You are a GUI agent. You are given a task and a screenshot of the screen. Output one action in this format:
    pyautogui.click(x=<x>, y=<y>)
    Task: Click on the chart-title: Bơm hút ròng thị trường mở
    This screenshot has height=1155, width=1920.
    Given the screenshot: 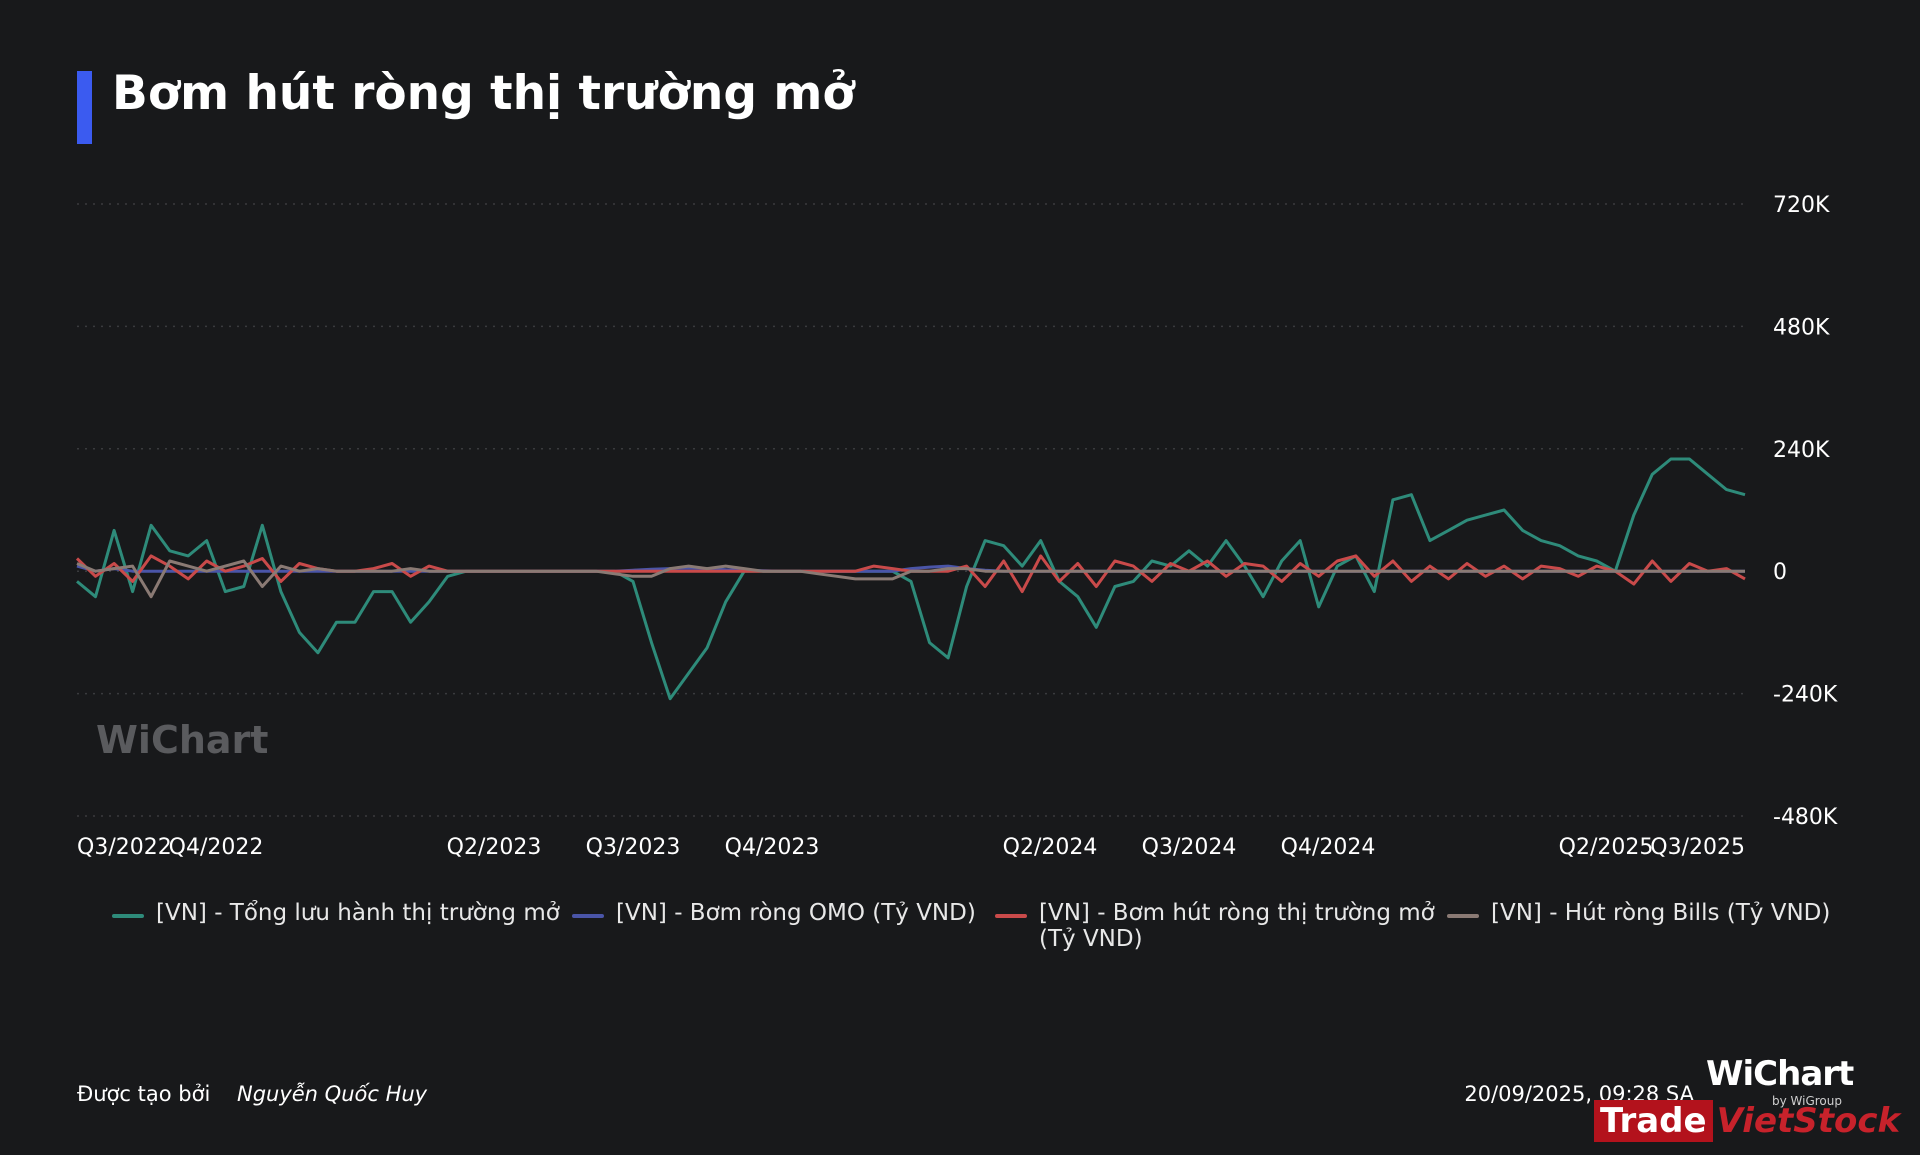 What is the action you would take?
    pyautogui.click(x=483, y=93)
    